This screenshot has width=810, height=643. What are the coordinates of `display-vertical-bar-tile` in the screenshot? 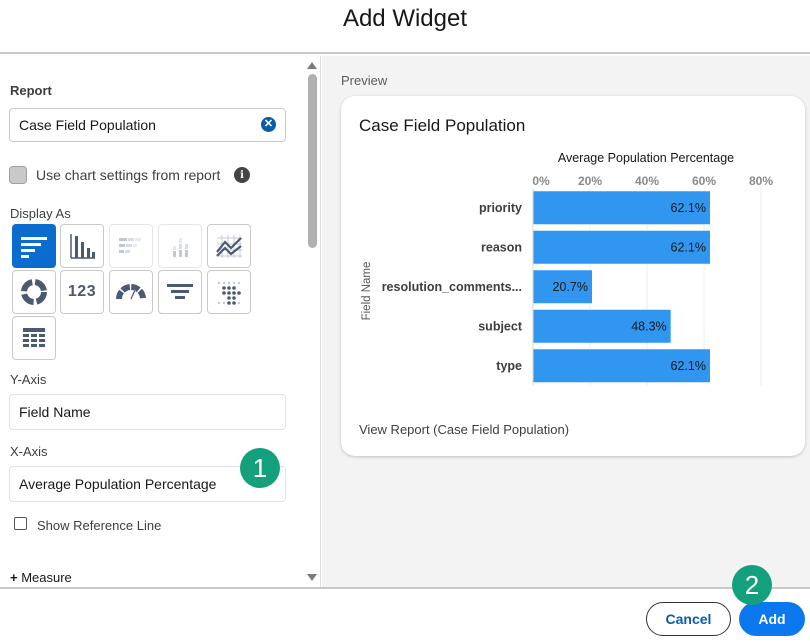 It's located at (82, 246).